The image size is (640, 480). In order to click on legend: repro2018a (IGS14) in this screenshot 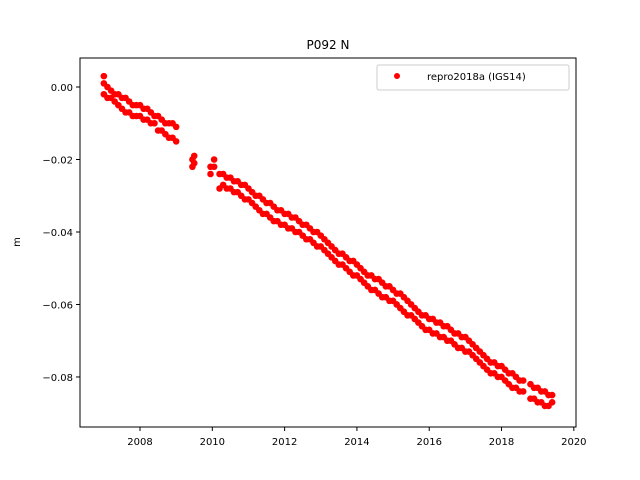, I will do `click(473, 77)`.